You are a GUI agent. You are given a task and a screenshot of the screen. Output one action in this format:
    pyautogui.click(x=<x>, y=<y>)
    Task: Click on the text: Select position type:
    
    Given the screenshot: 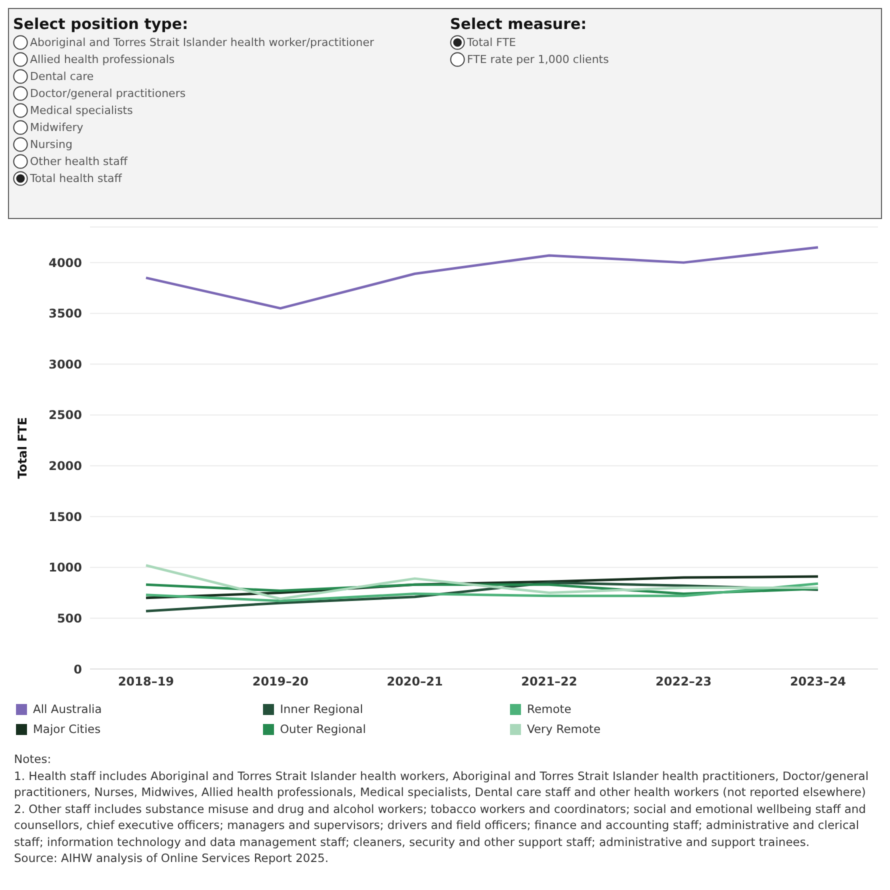 What is the action you would take?
    pyautogui.click(x=101, y=24)
    